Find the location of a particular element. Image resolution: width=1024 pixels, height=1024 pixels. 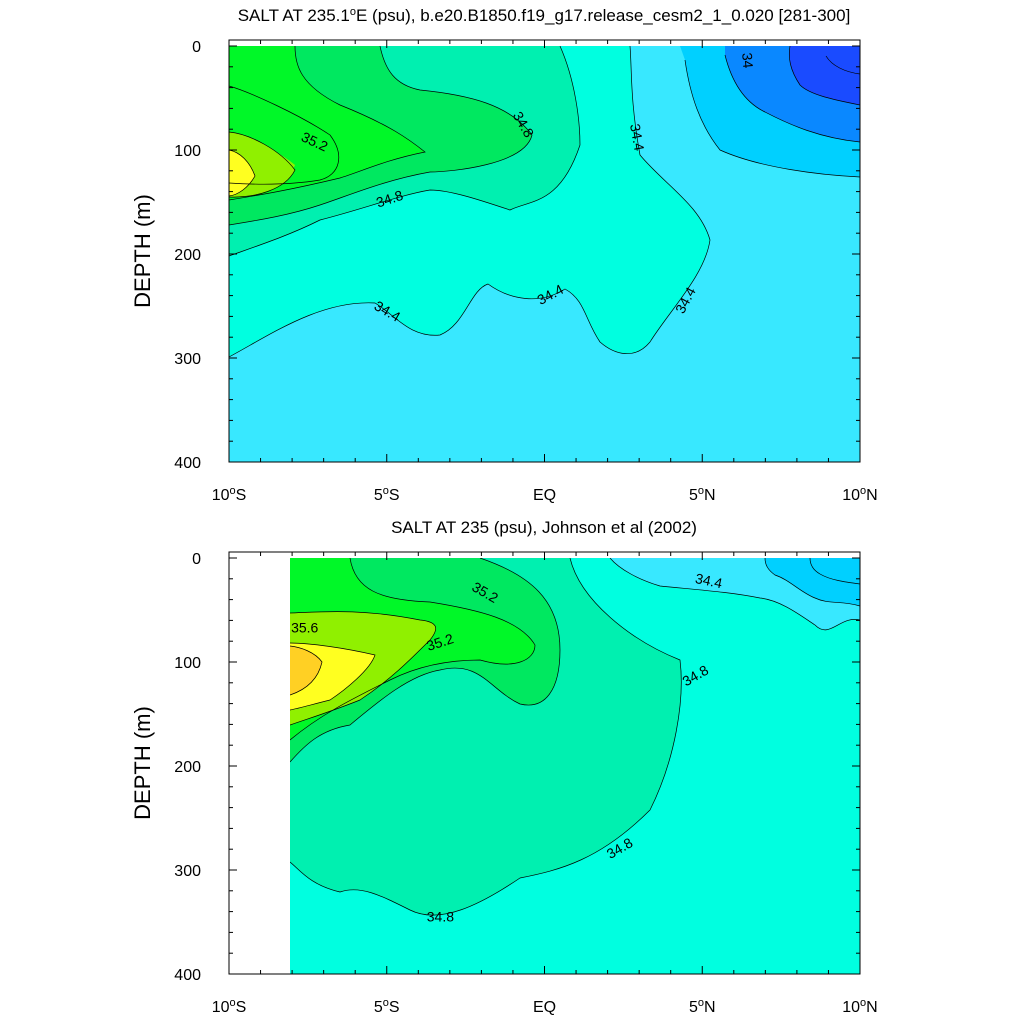

contour-label: 35.6 is located at coordinates (304, 627).